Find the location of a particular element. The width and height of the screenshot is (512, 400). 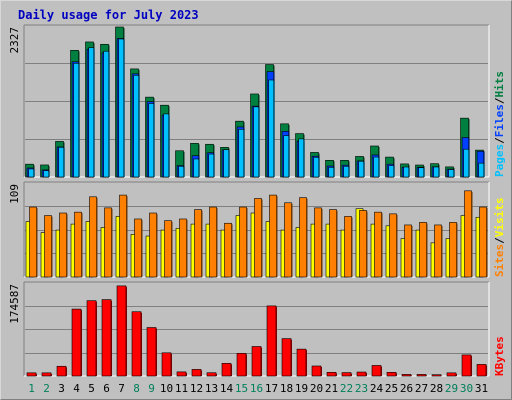

x-tick-label: 14 is located at coordinates (227, 388).